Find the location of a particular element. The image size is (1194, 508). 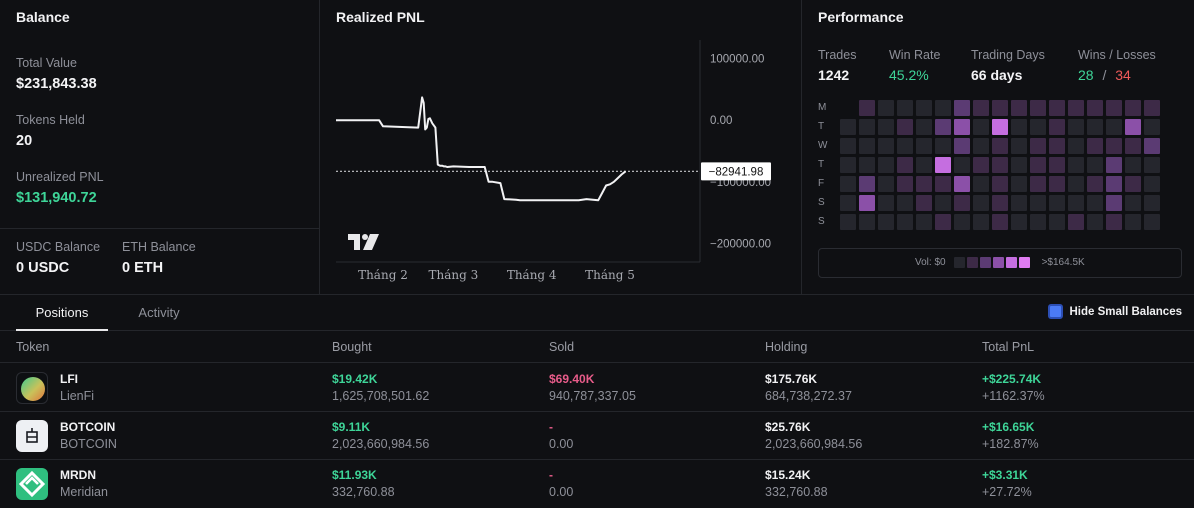

header-token: Token is located at coordinates (33, 347).